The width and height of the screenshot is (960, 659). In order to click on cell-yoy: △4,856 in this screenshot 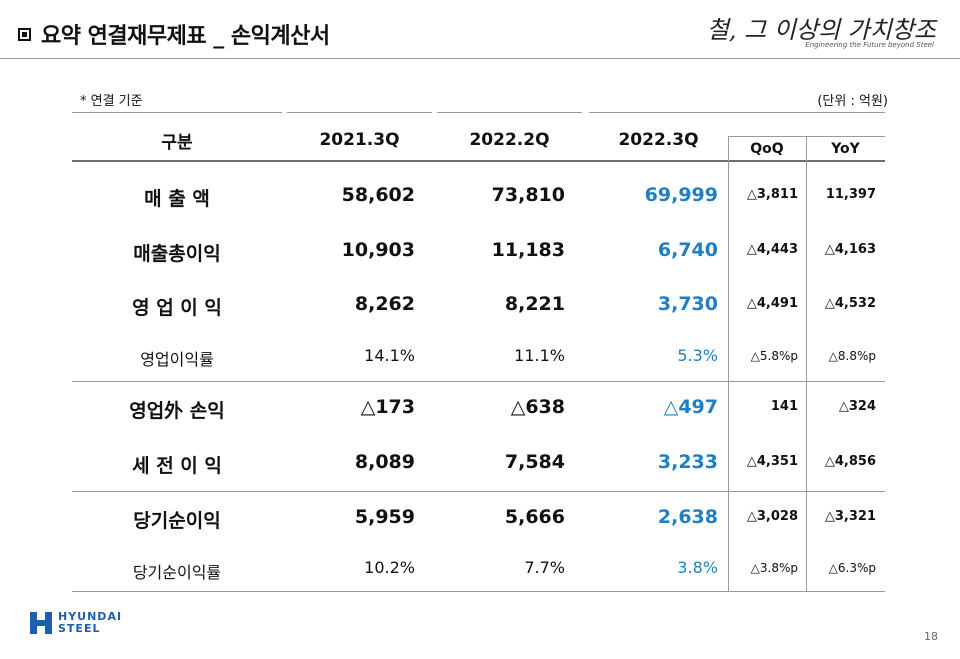, I will do `click(850, 461)`.